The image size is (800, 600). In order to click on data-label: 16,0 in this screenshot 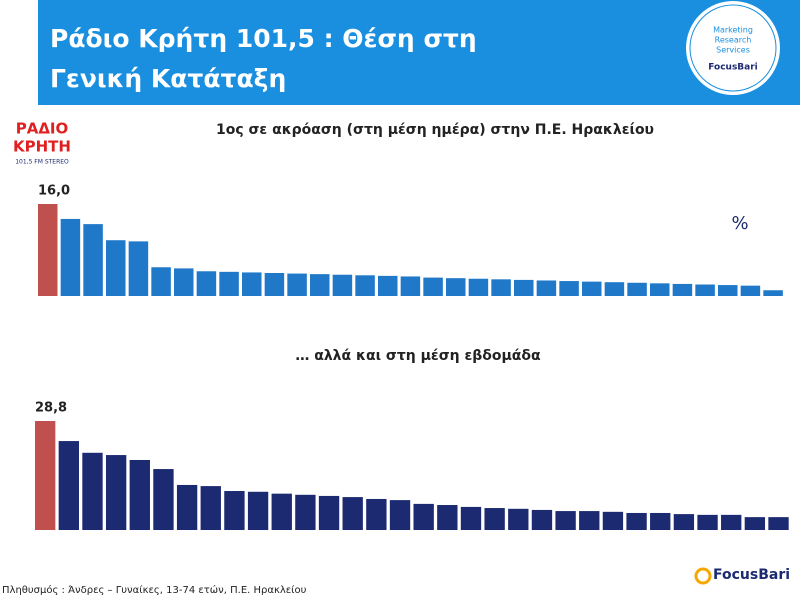, I will do `click(54, 191)`.